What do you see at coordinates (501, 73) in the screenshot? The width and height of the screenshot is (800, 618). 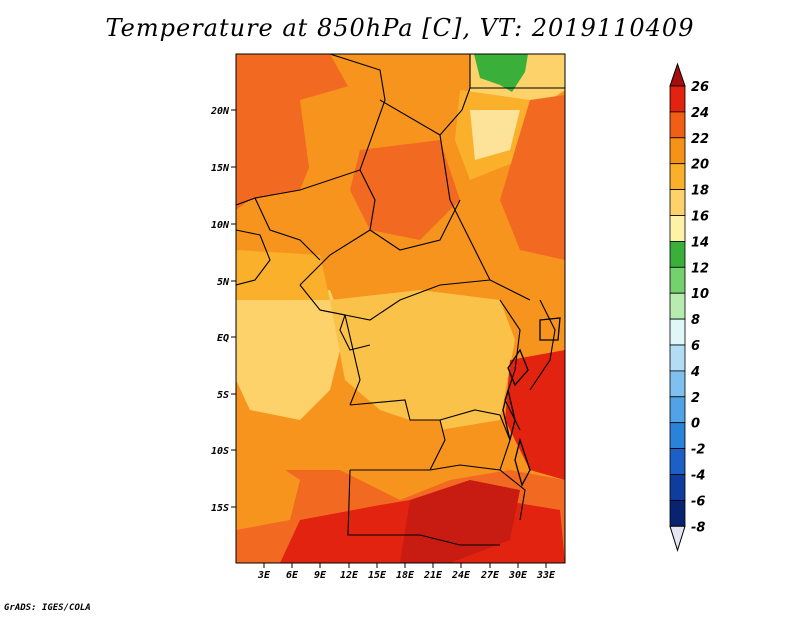 I see `field-egypt-green` at bounding box center [501, 73].